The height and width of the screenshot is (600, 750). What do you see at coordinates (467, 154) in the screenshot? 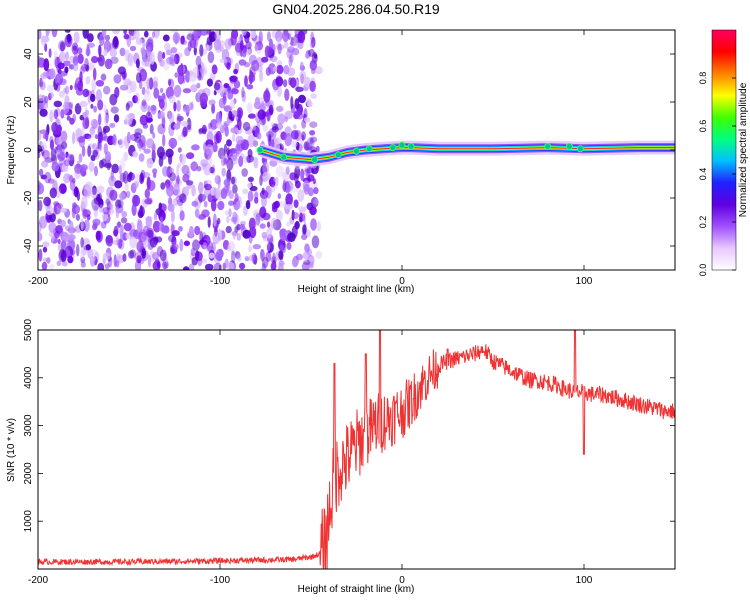
I see `ridge-band` at bounding box center [467, 154].